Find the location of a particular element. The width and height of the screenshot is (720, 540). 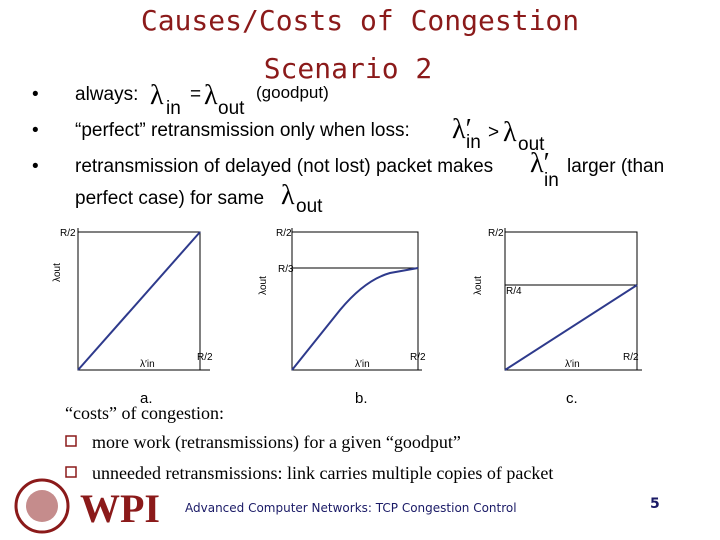

caption: b. is located at coordinates (361, 398).